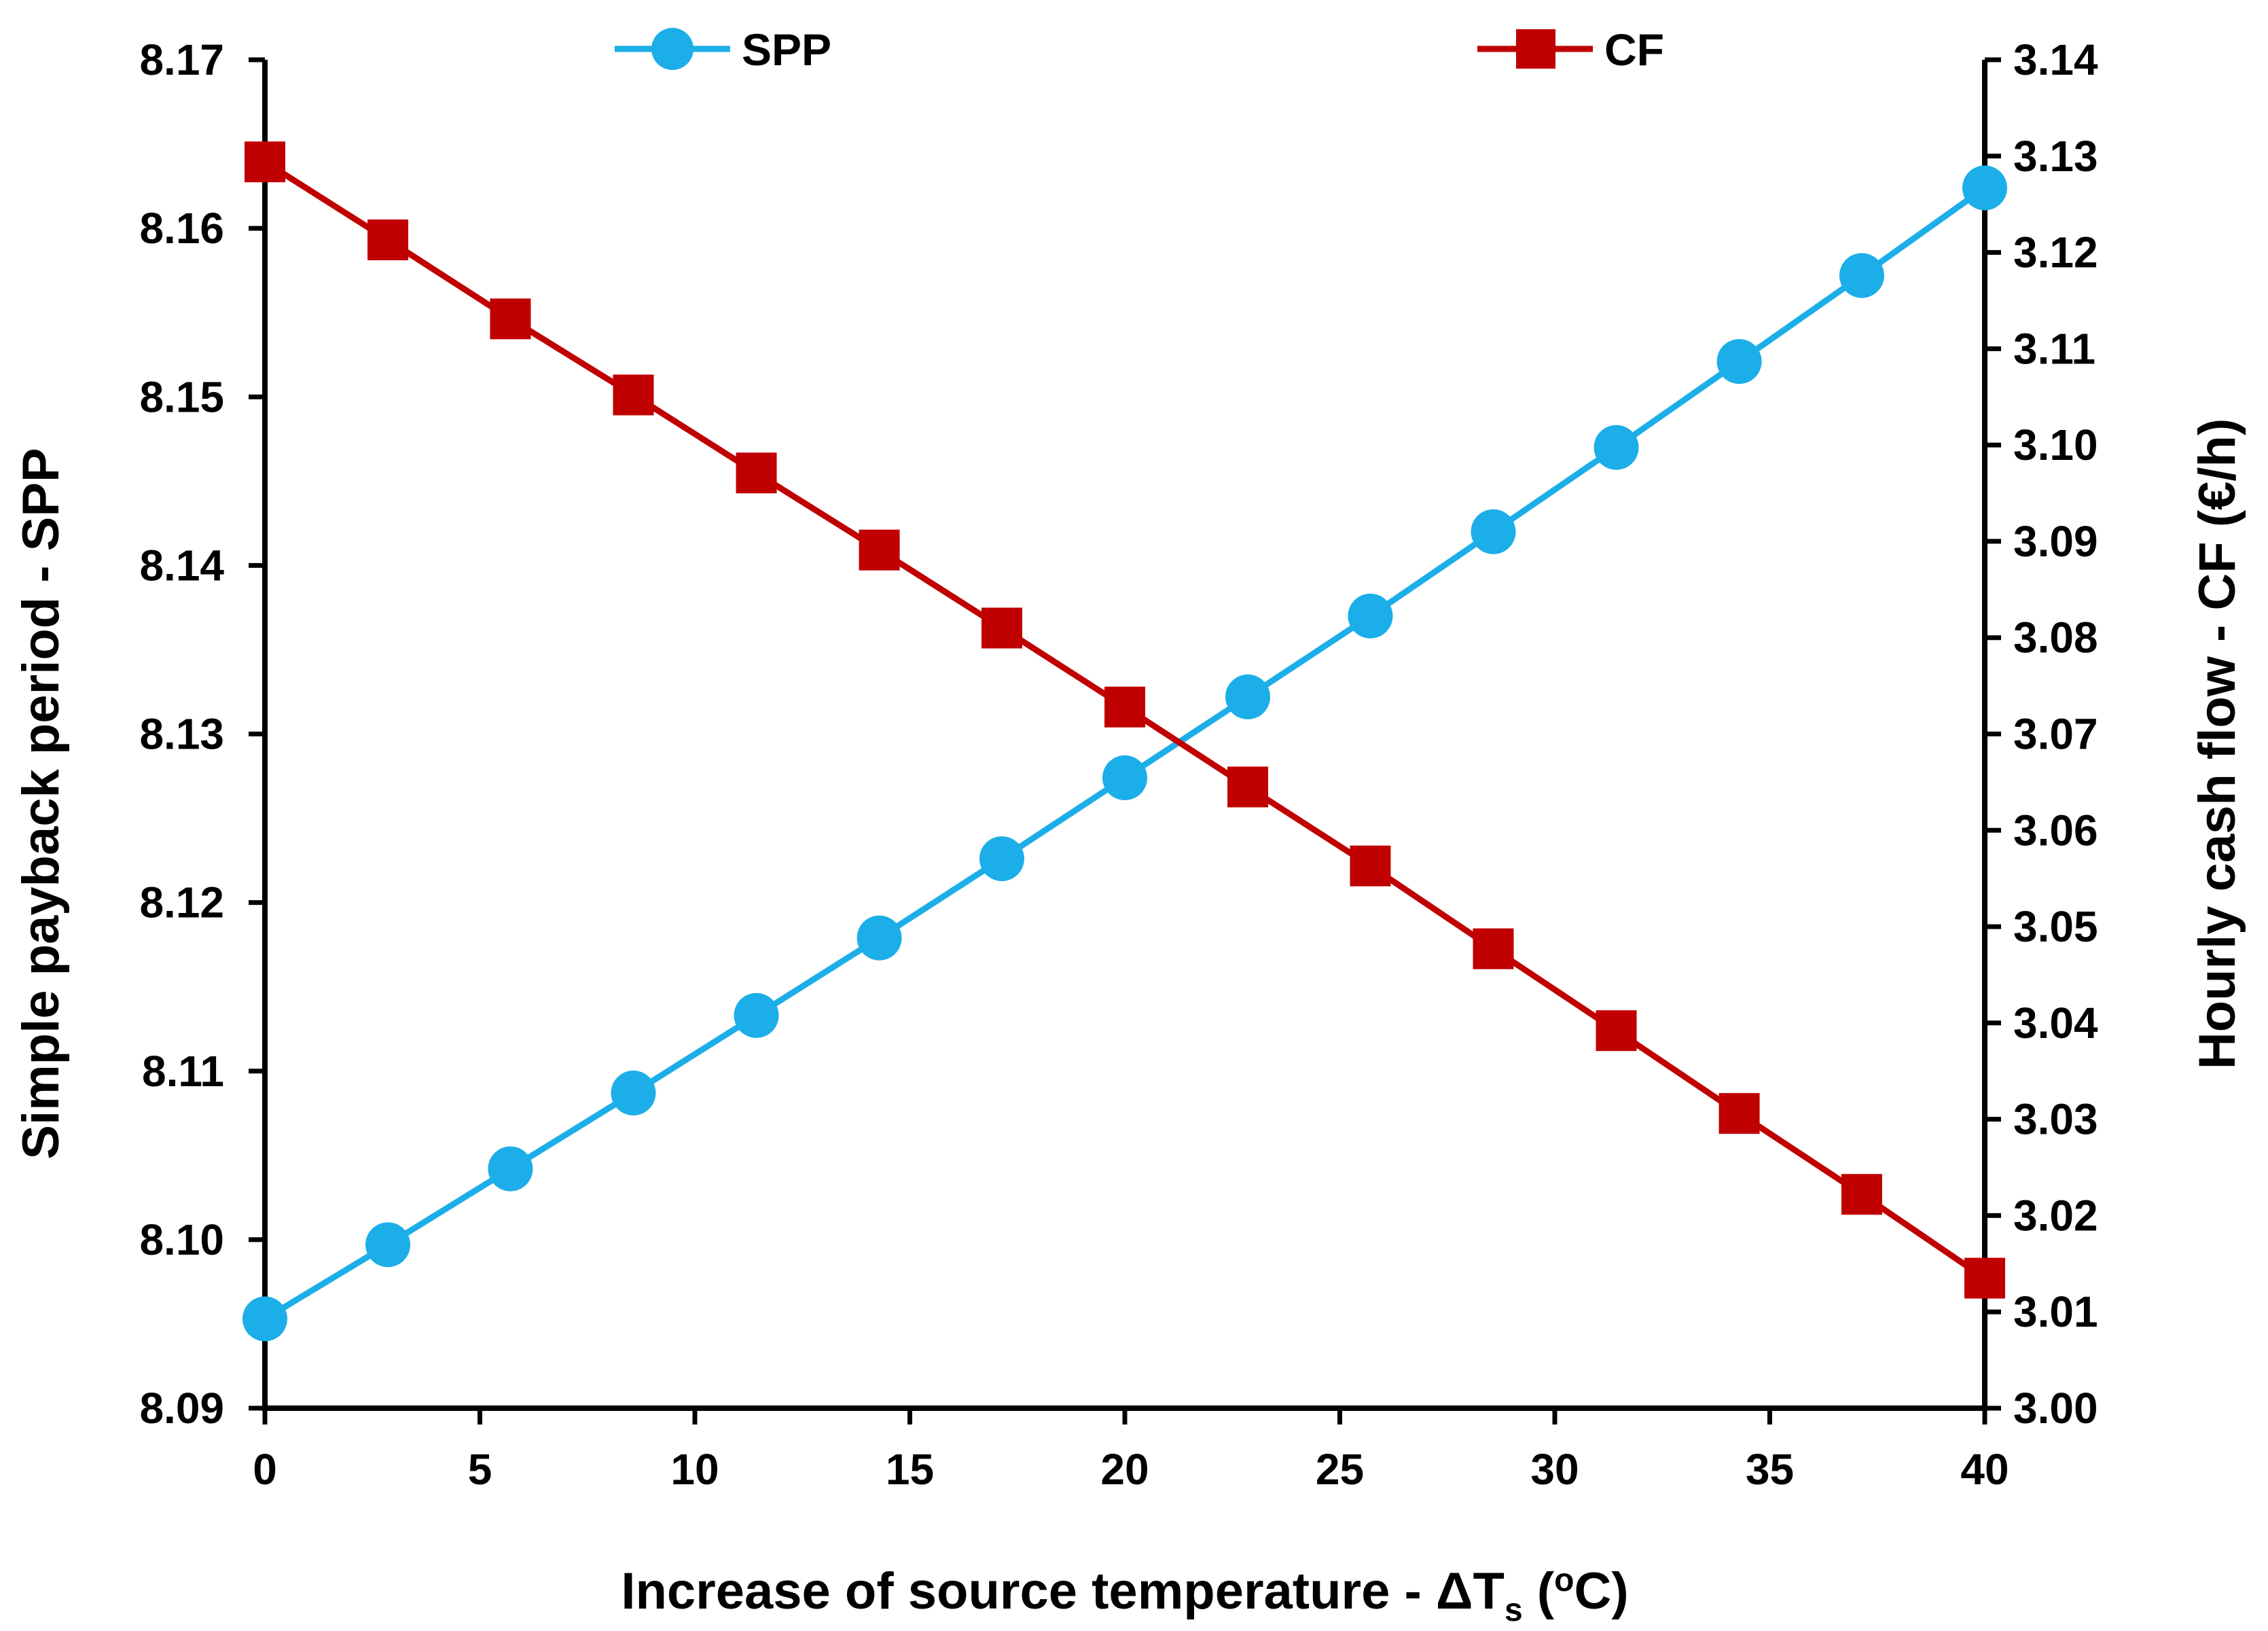 This screenshot has height=1631, width=2268. I want to click on left-y-axis-title: Simple payback period - SPP, so click(41, 803).